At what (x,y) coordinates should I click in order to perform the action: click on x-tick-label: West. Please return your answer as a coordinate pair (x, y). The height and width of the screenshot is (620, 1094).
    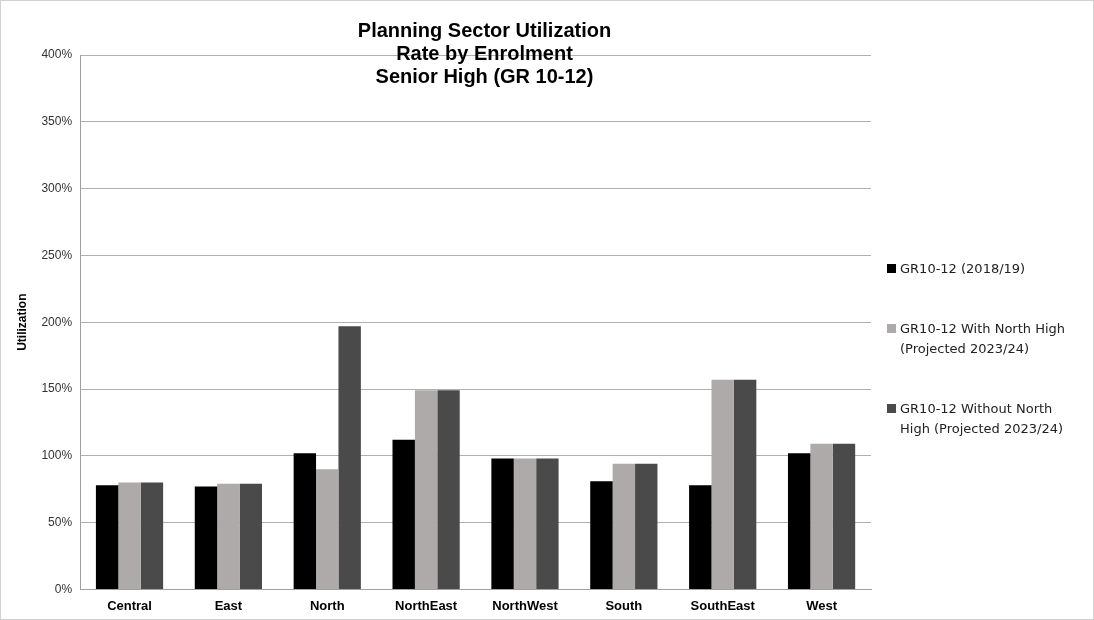
    Looking at the image, I should click on (822, 605).